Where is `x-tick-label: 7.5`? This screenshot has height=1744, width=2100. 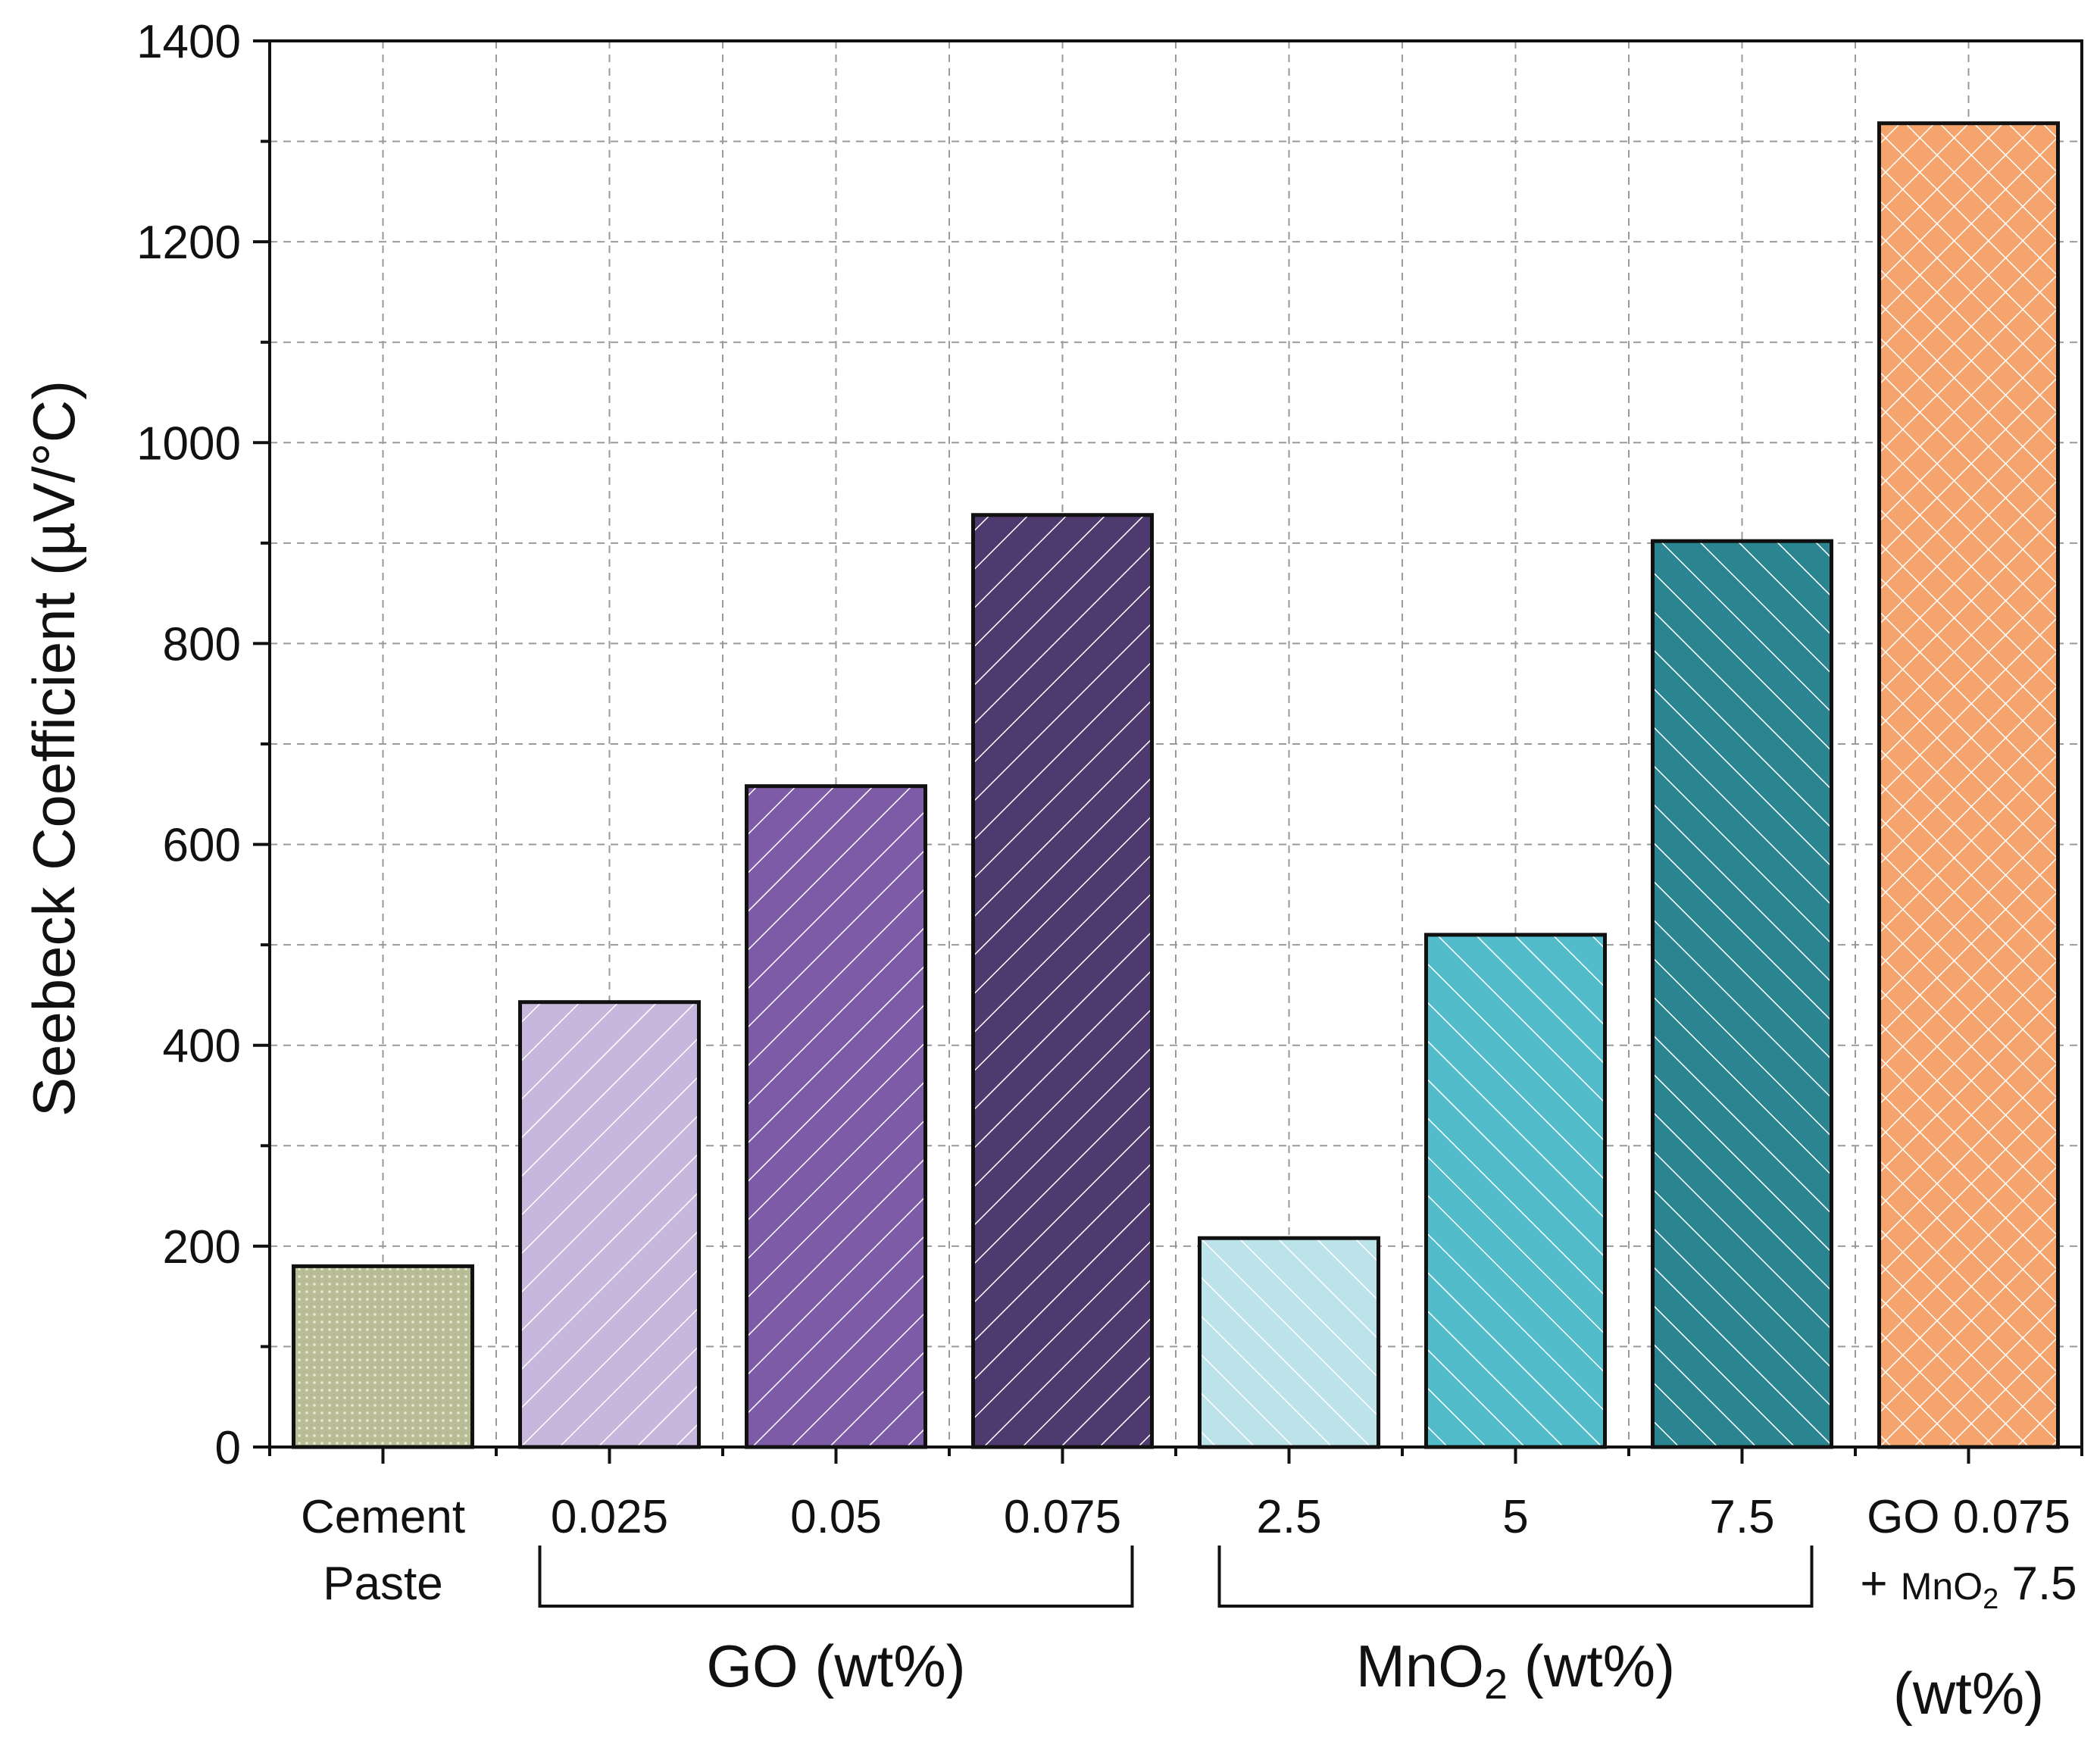 x-tick-label: 7.5 is located at coordinates (1742, 1517).